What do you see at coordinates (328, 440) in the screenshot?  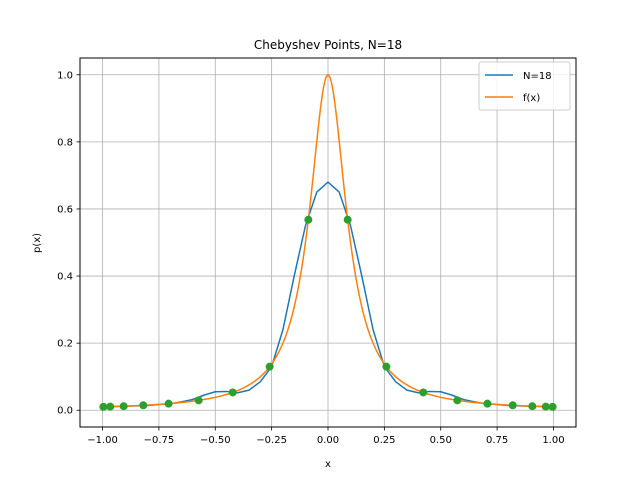 I see `x-tick-label: 0.00` at bounding box center [328, 440].